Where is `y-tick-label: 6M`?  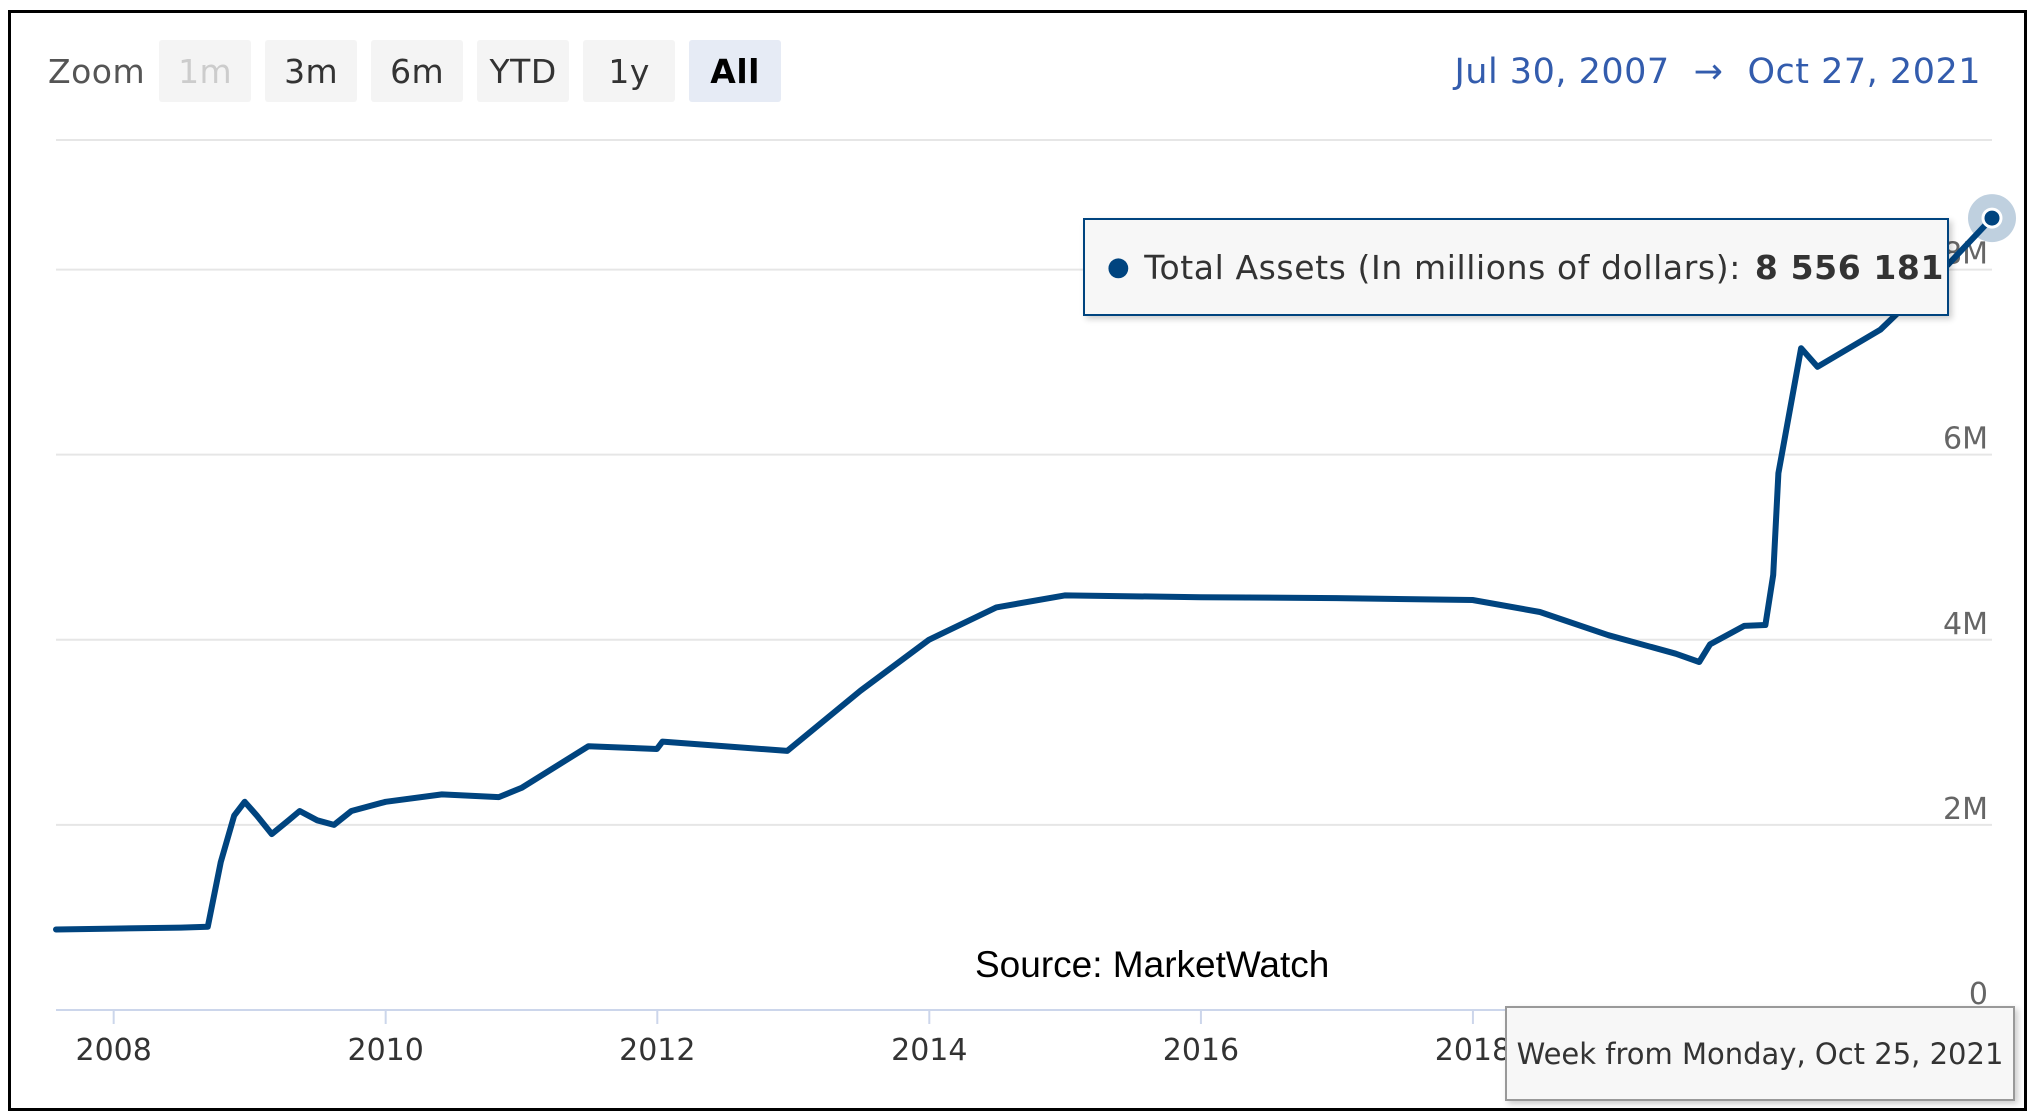 y-tick-label: 6M is located at coordinates (1965, 439).